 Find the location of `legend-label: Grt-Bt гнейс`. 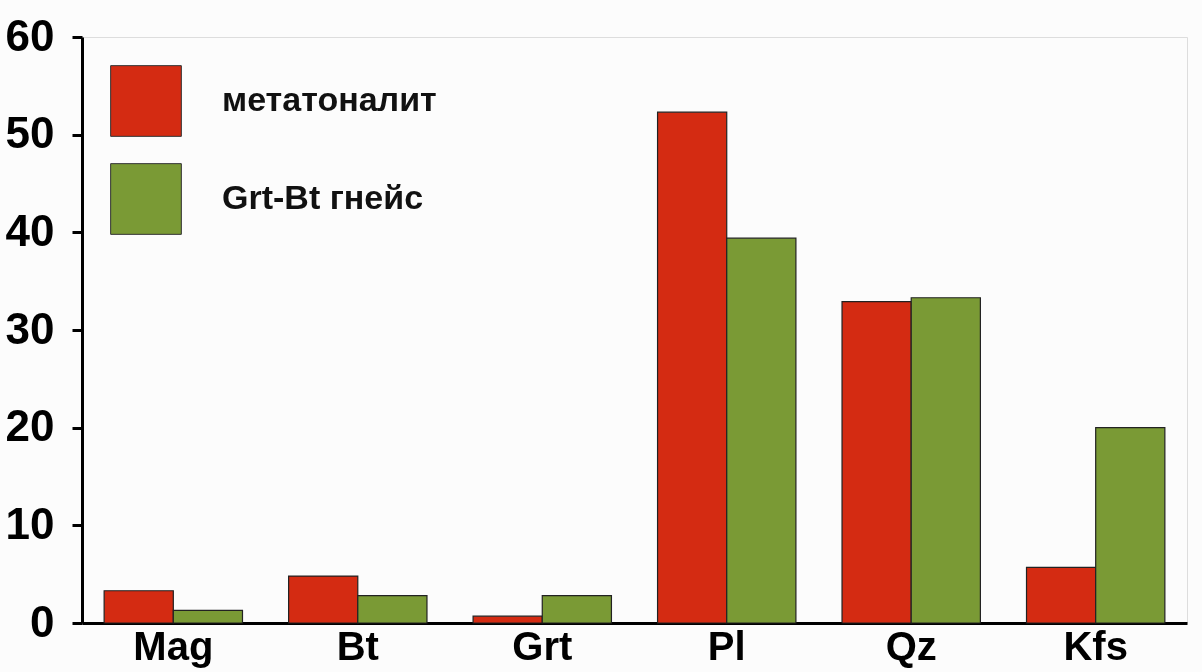

legend-label: Grt-Bt гнейс is located at coordinates (323, 197).